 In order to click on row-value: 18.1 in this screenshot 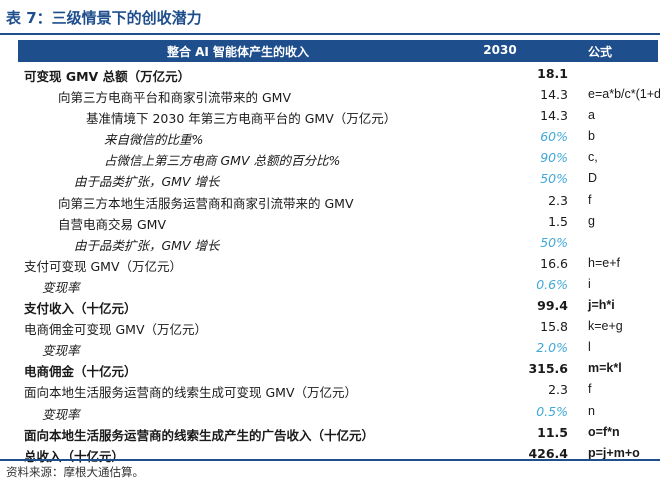, I will do `click(552, 73)`.